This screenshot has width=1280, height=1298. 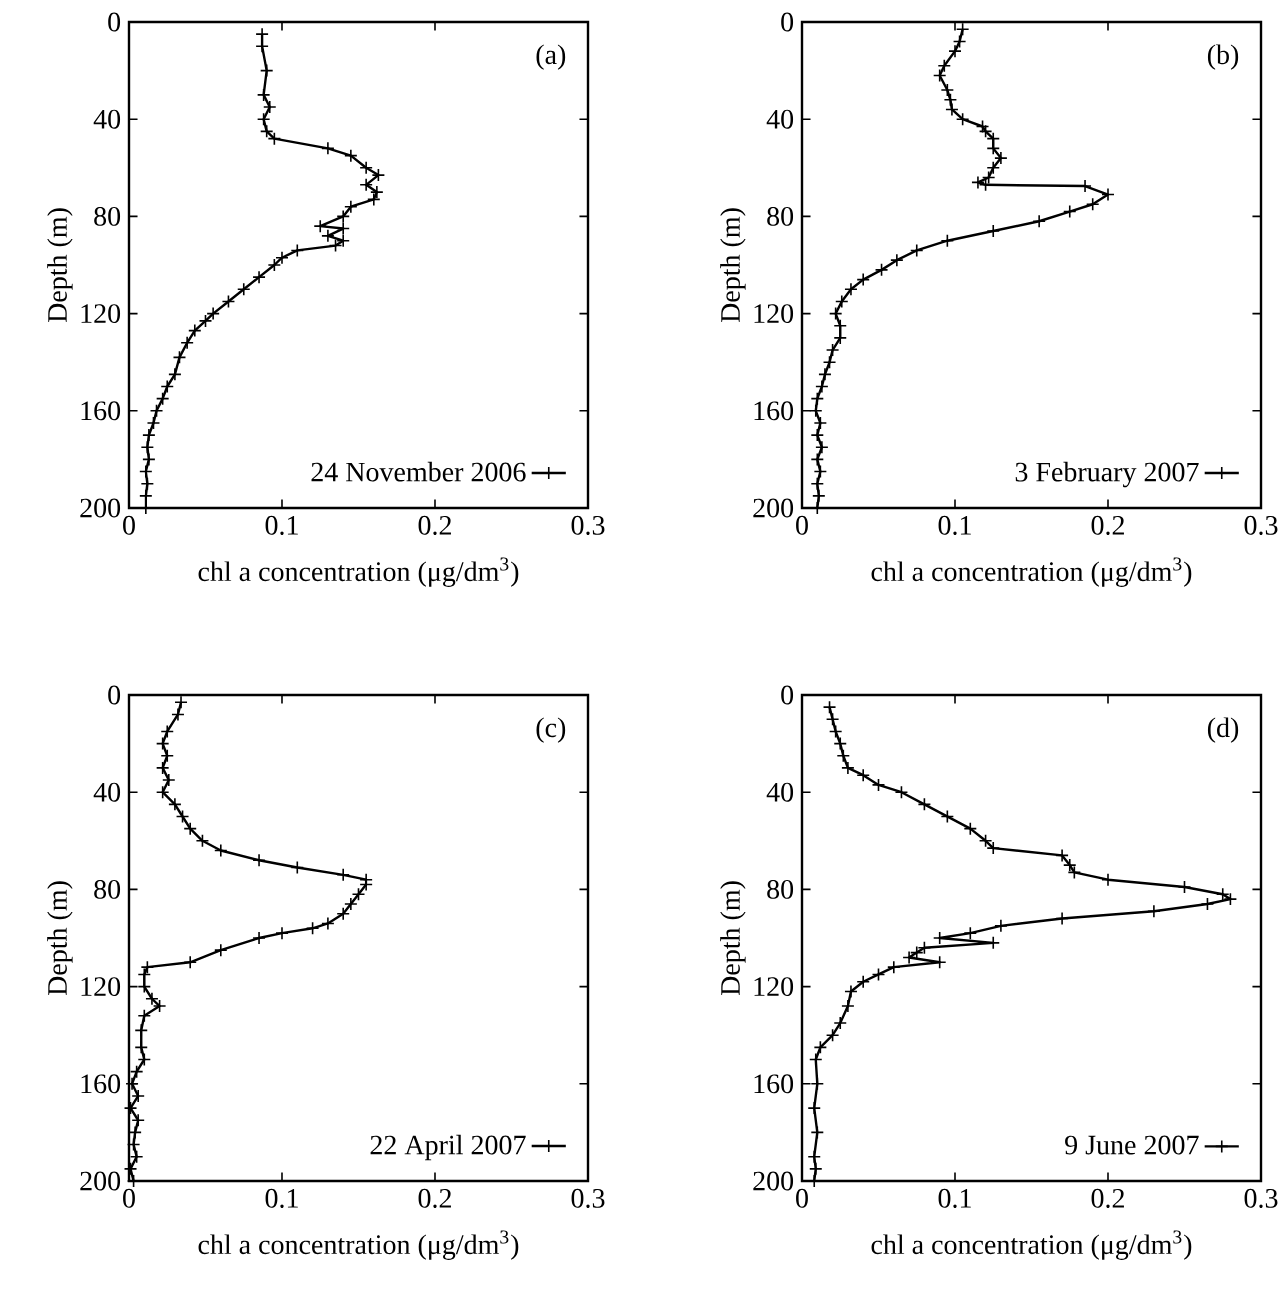 I want to click on legend-label: 9 June 2007, so click(x=1132, y=1145).